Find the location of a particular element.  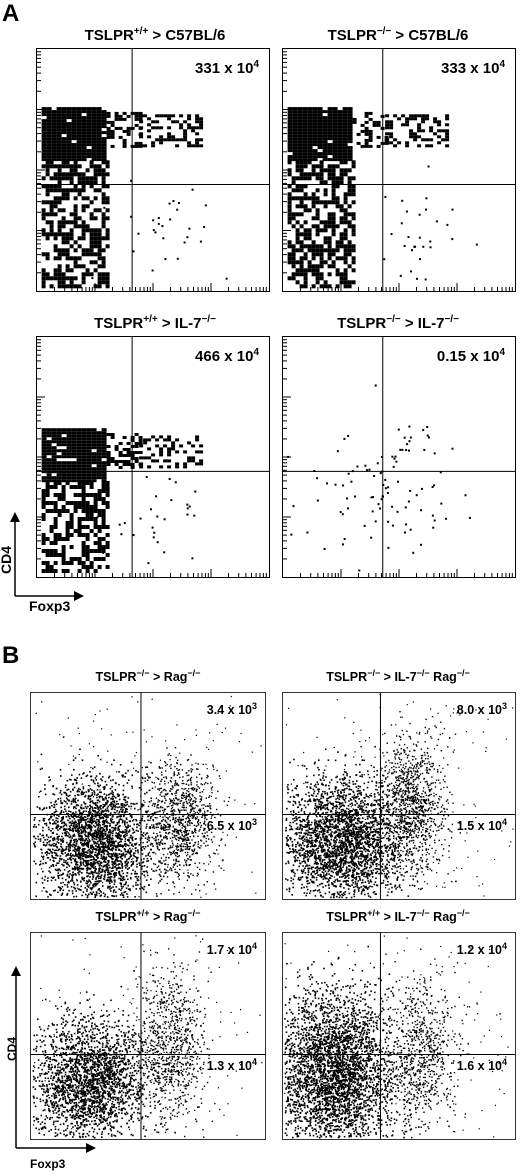

panel-b-axis-arrows is located at coordinates (53, 1059).